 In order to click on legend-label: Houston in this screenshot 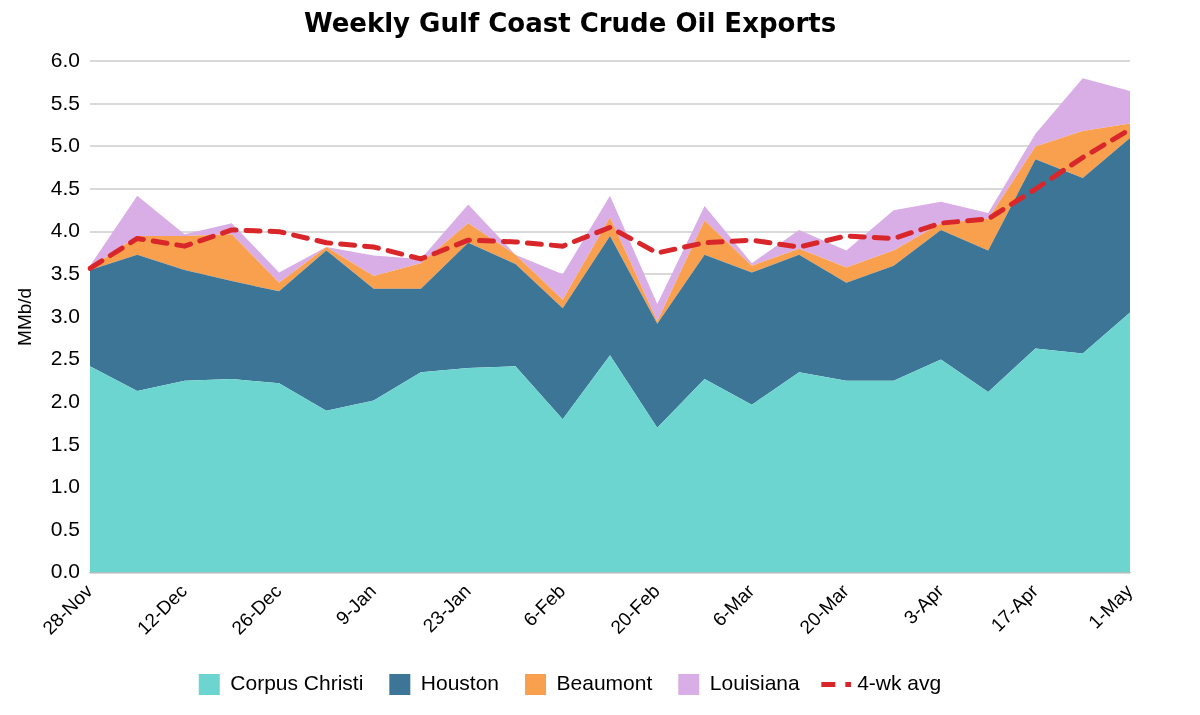, I will do `click(460, 683)`.